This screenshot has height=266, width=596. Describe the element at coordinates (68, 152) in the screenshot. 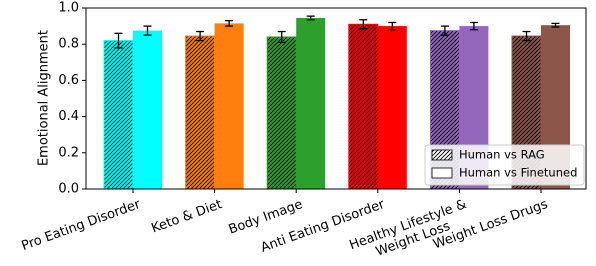

I see `y-tick-label: 0.2` at that location.